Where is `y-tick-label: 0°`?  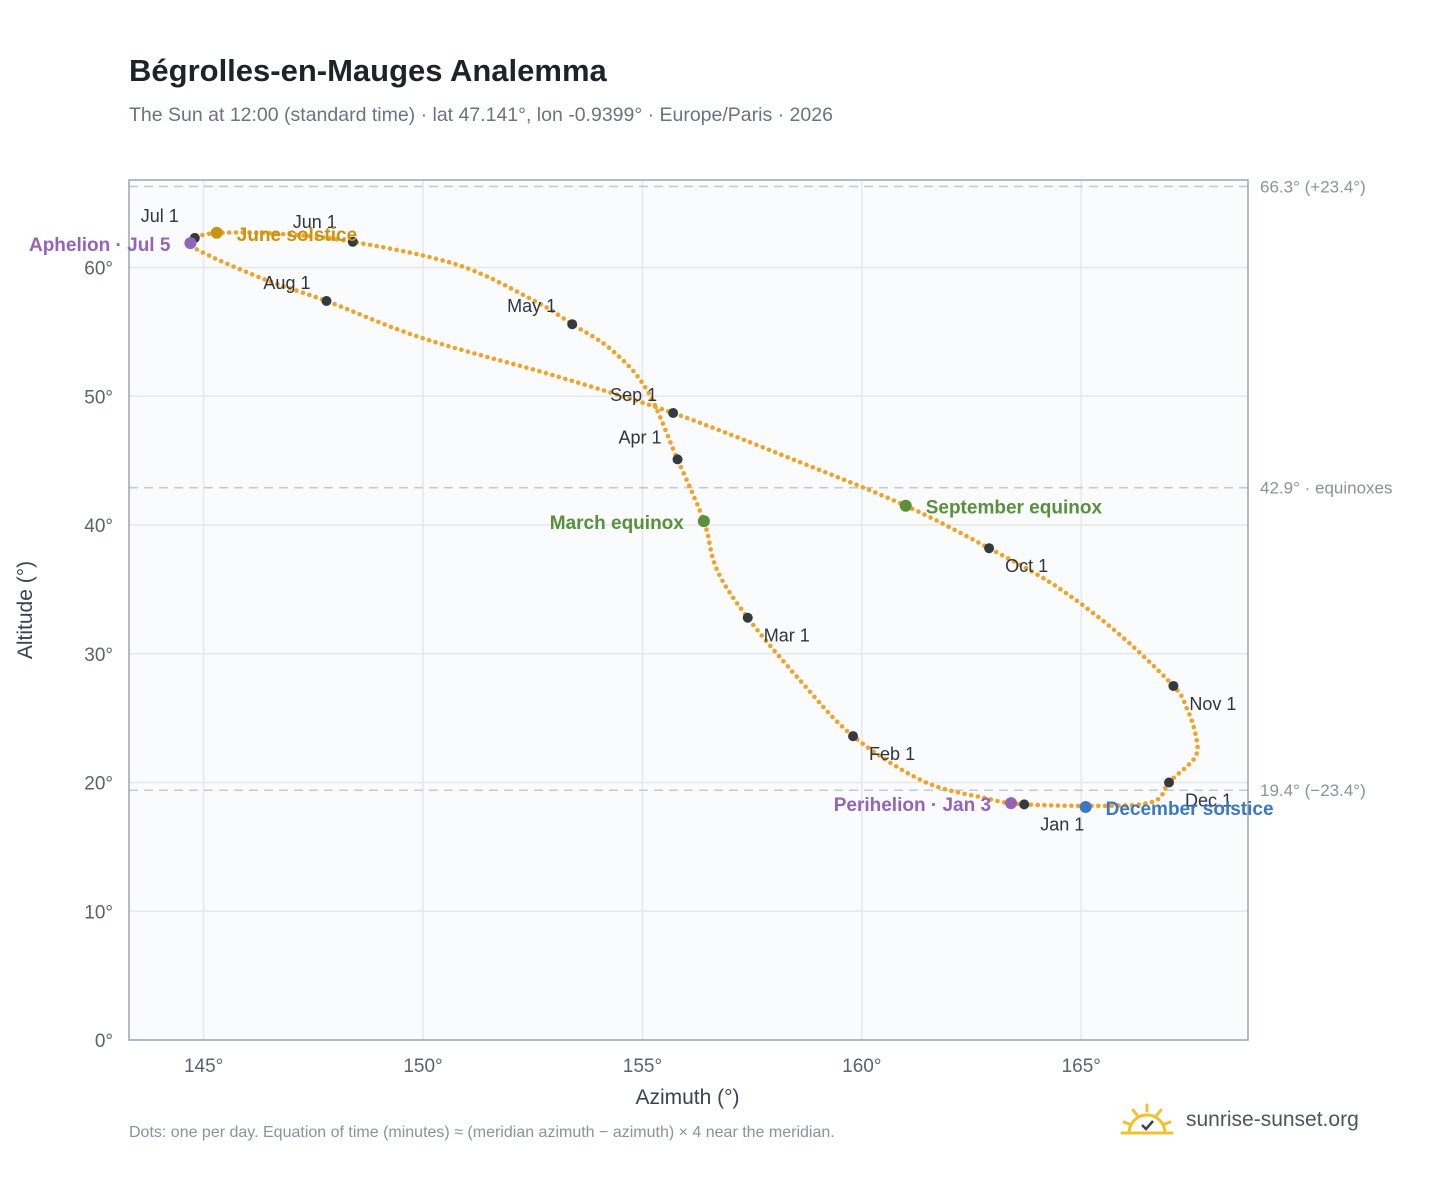
y-tick-label: 0° is located at coordinates (104, 1041).